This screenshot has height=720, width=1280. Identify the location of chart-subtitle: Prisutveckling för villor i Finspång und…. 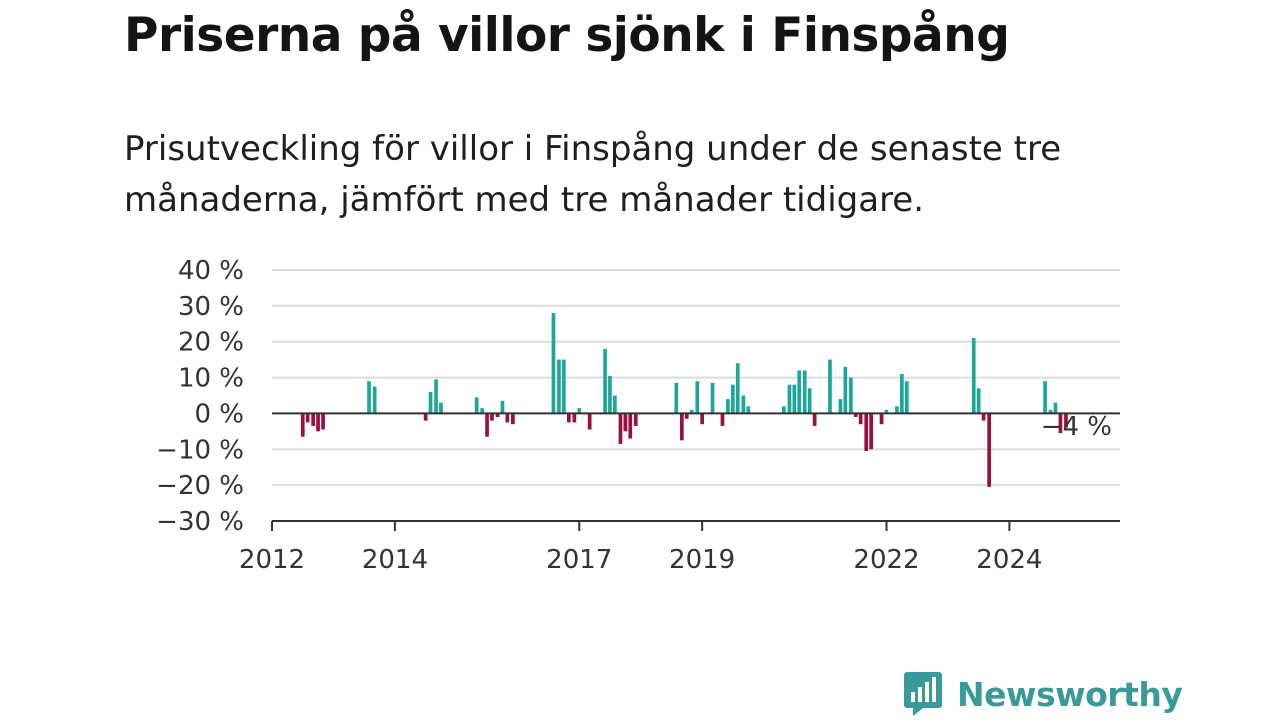
(593, 174).